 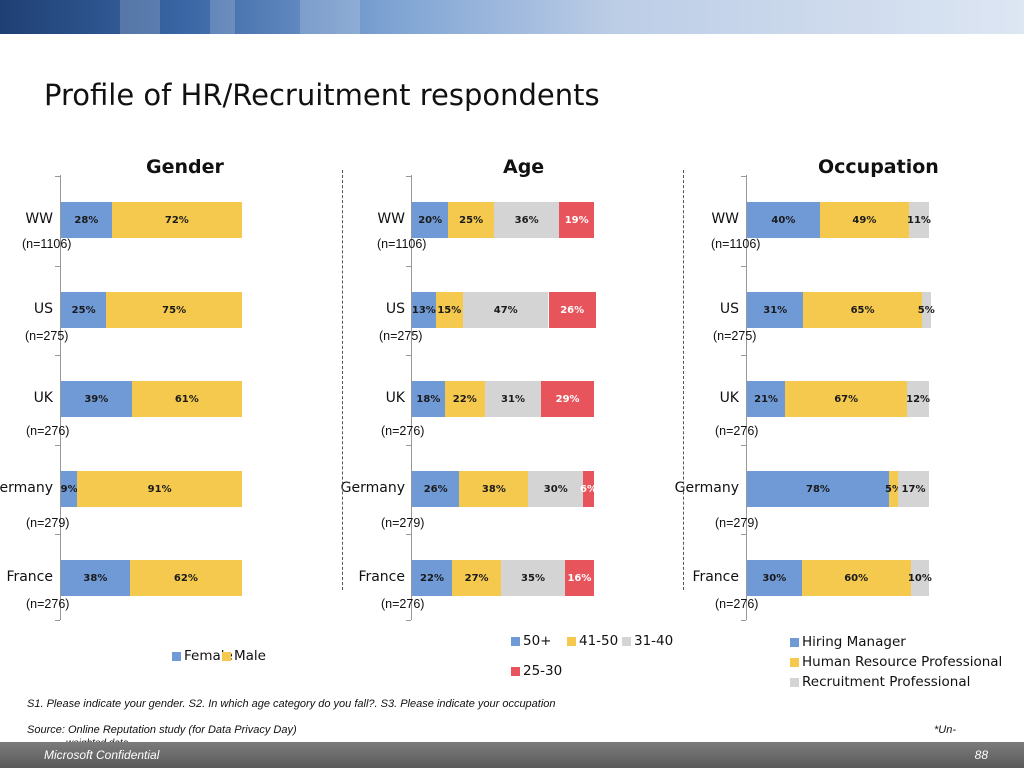 I want to click on bar-segment: 49%, so click(x=864, y=220).